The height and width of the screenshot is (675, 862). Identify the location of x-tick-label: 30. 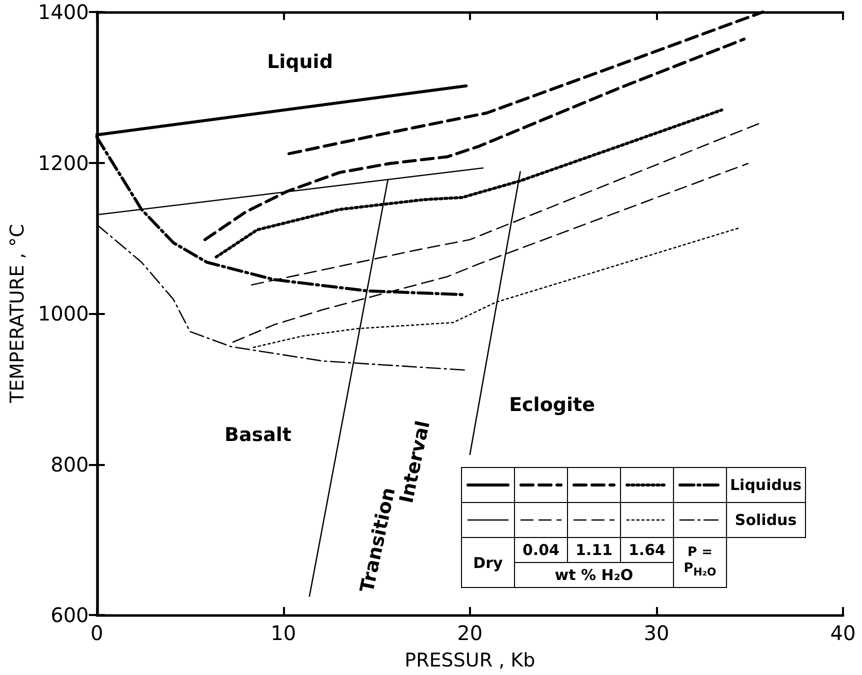
(657, 633).